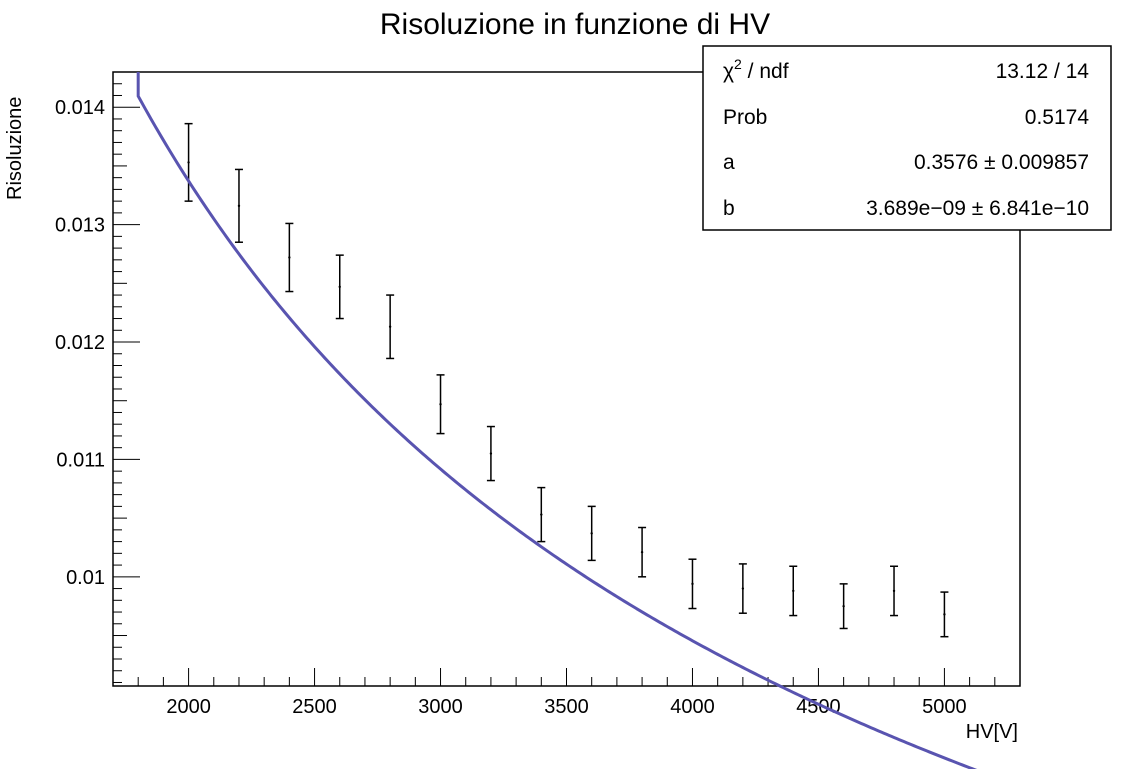  Describe the element at coordinates (575, 24) in the screenshot. I see `chart-title: Risoluzione in funzione di HV` at that location.